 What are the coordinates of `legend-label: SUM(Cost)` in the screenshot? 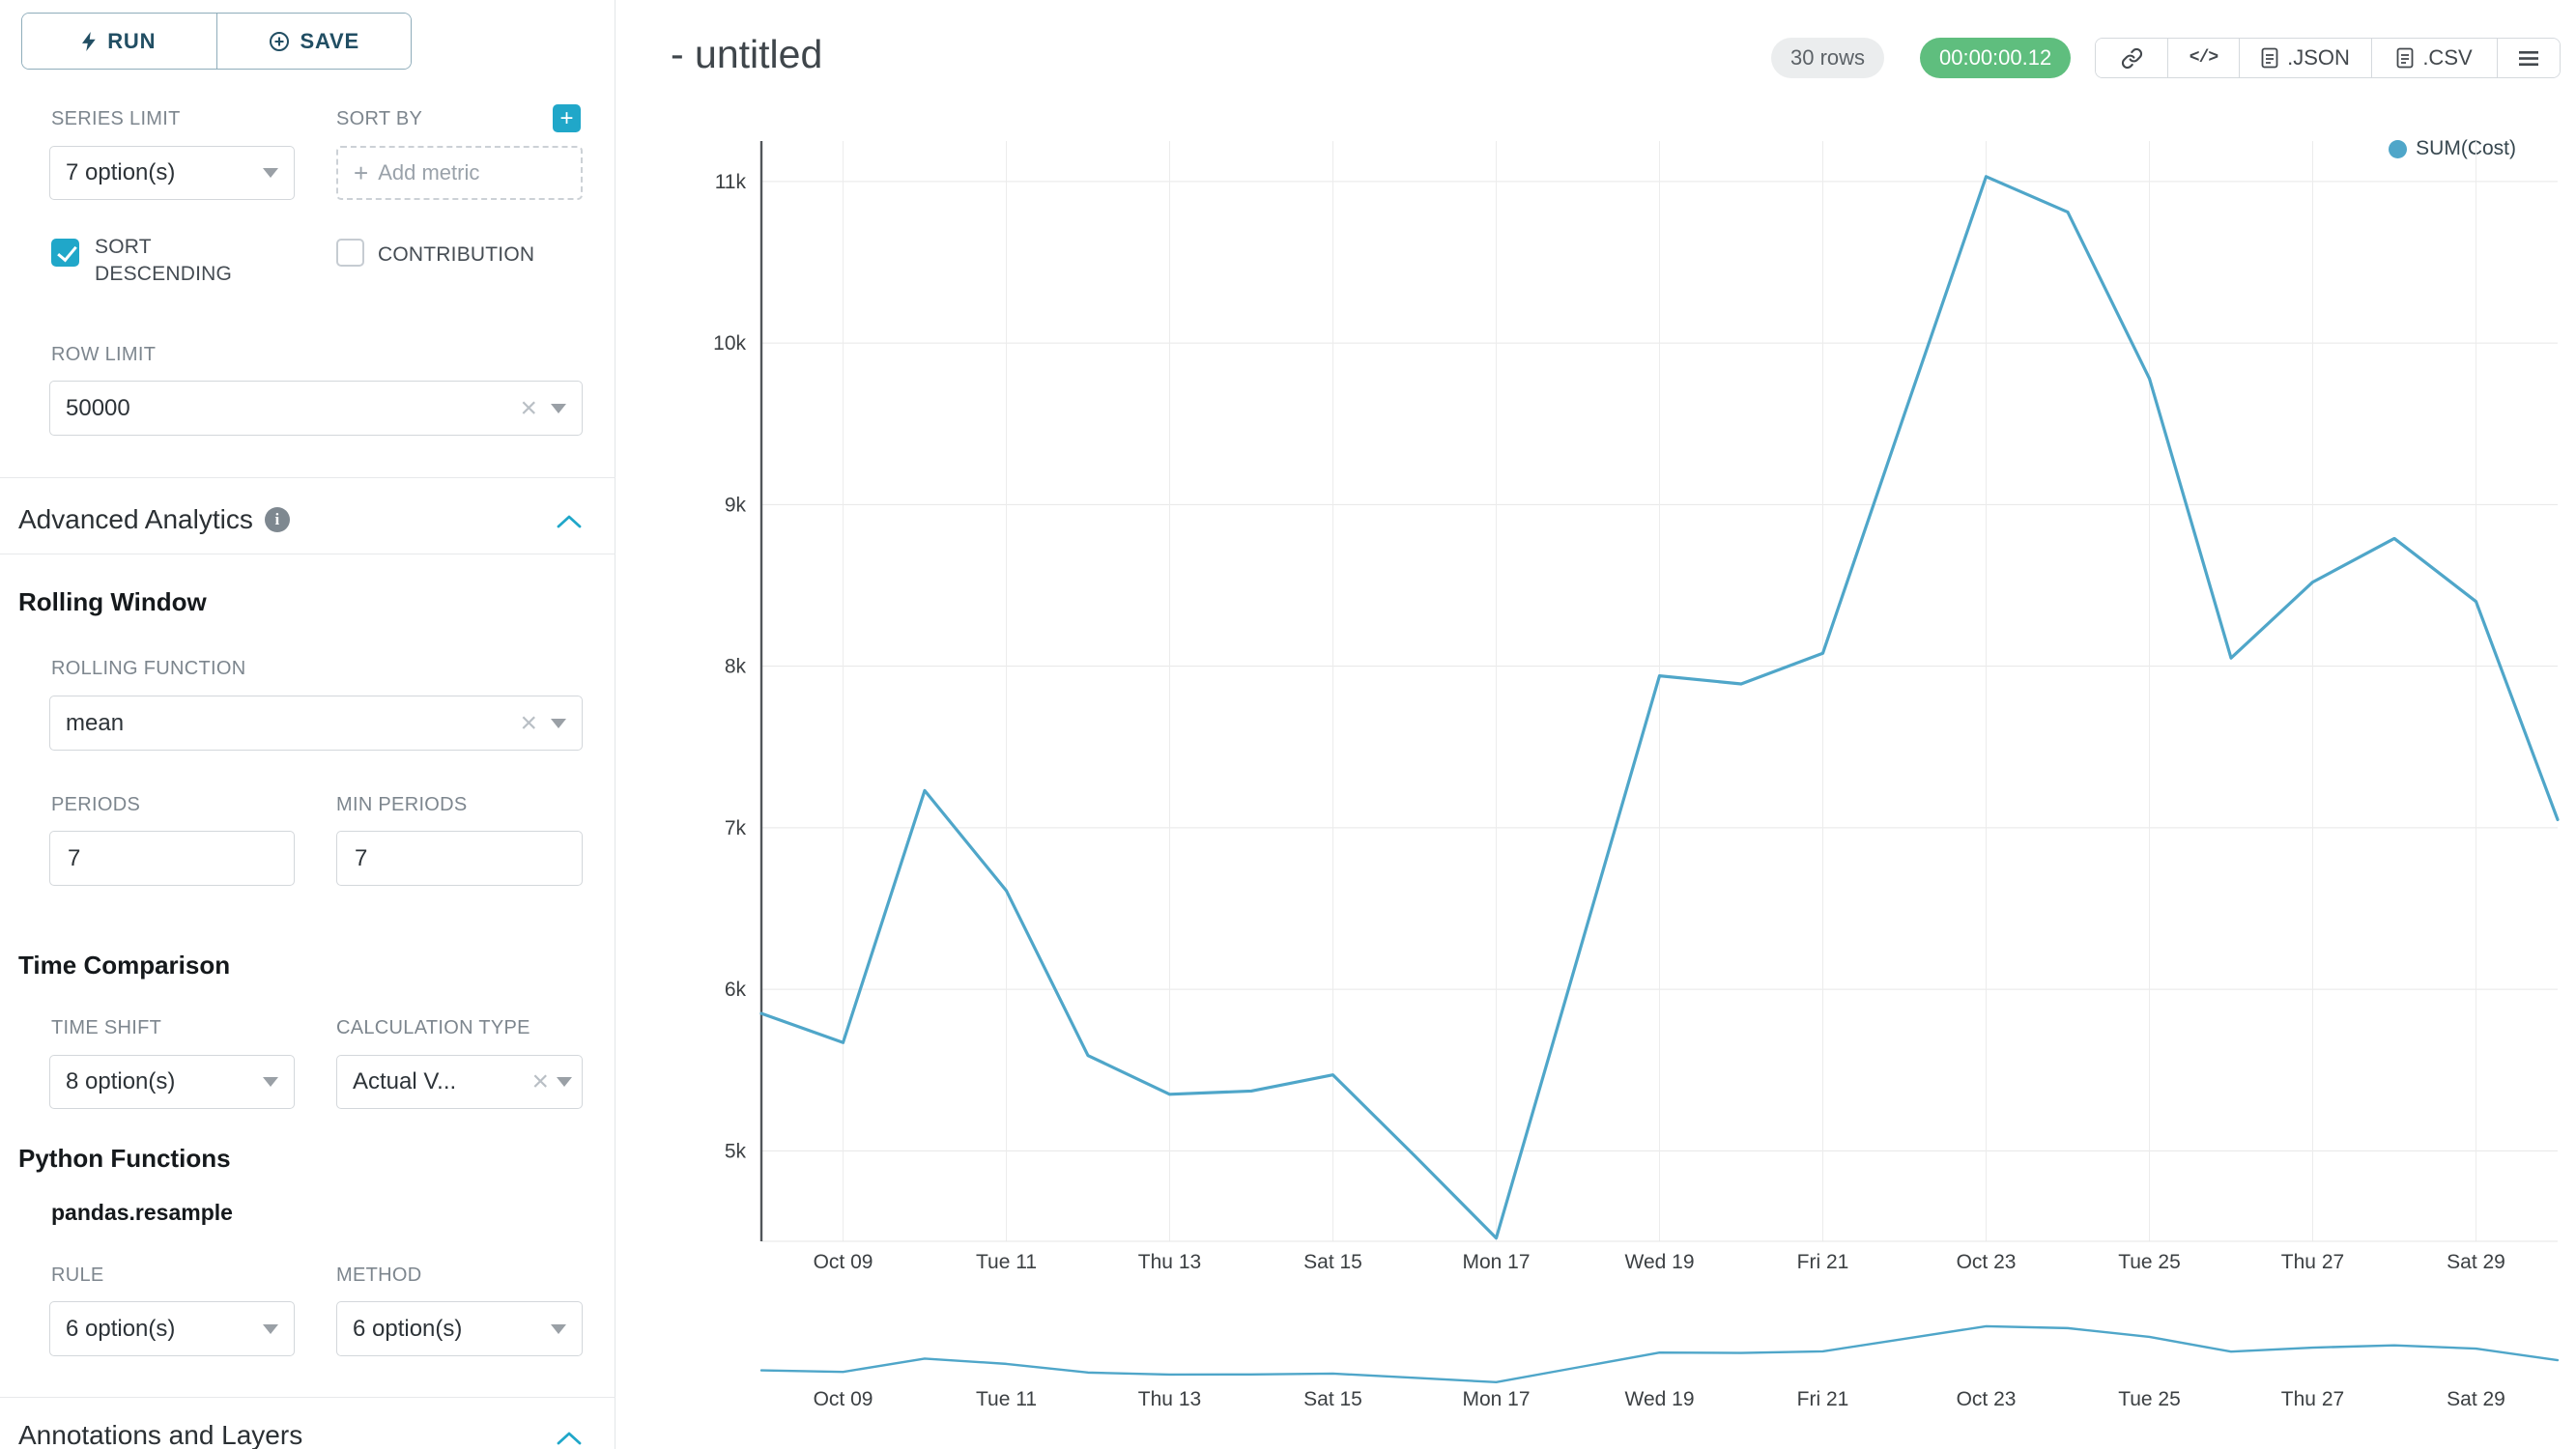 It's located at (2466, 148).